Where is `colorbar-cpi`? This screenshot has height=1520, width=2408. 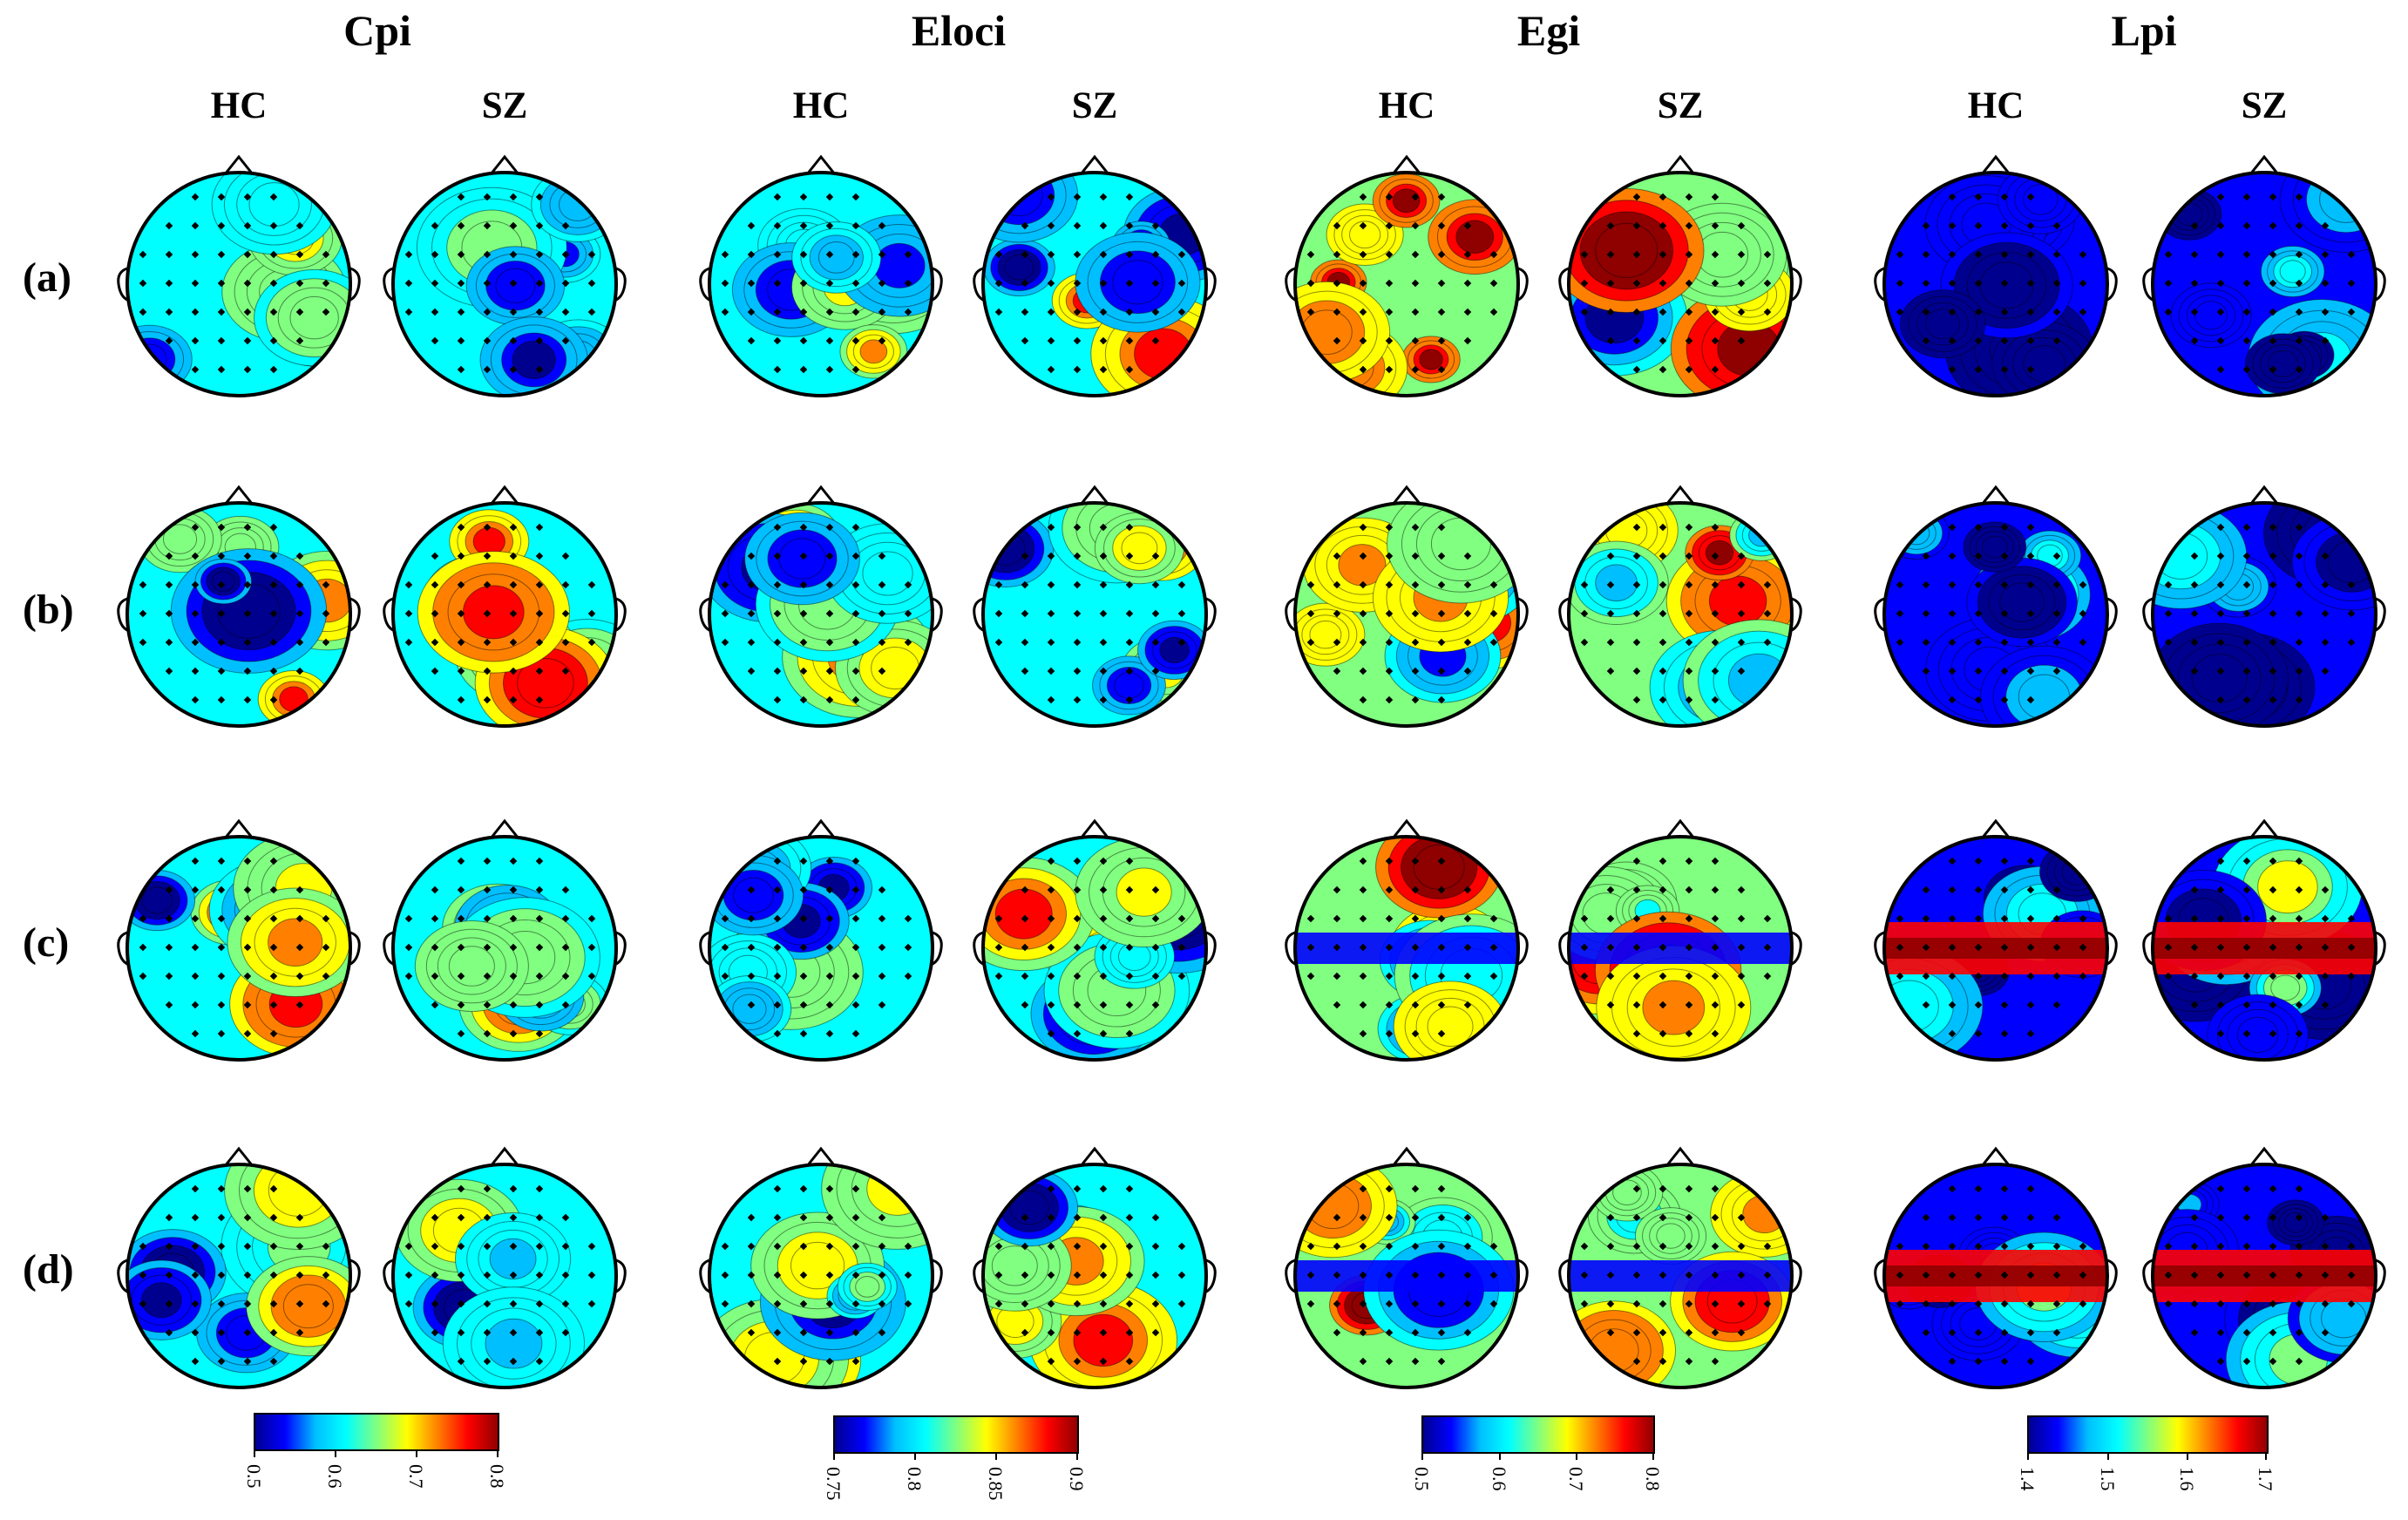 colorbar-cpi is located at coordinates (376, 1432).